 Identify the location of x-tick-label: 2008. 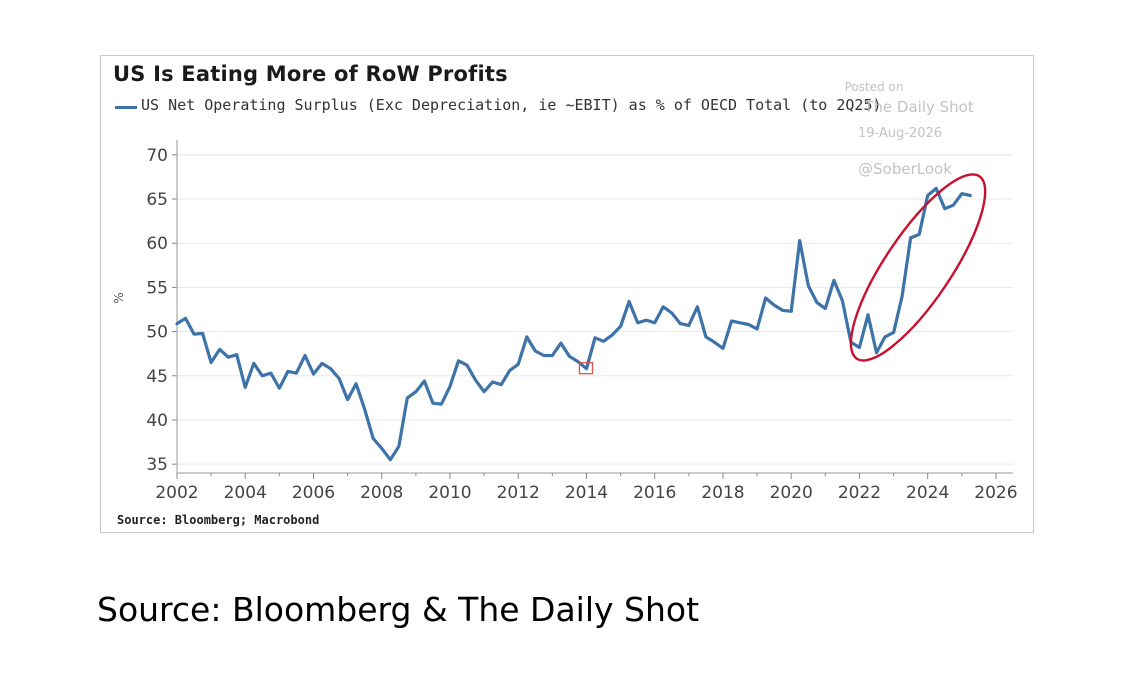
(381, 493).